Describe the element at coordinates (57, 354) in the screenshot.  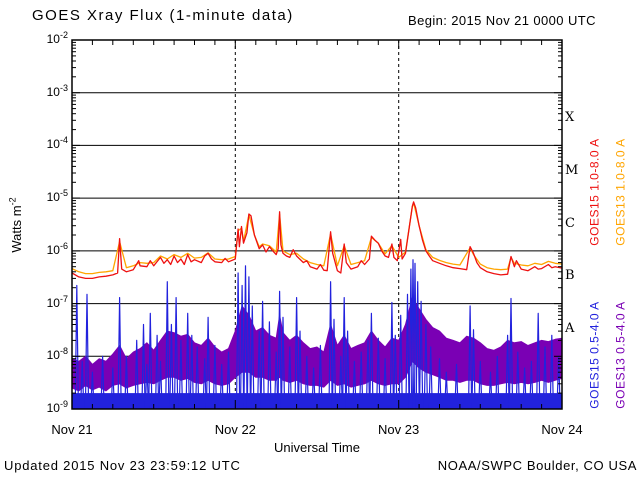
I see `y-tick-label: 10⁻⁸` at that location.